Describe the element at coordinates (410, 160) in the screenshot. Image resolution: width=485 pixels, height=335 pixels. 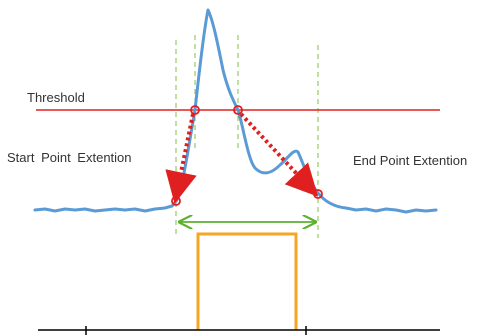
I see `end-extension-label: End Point Extention` at that location.